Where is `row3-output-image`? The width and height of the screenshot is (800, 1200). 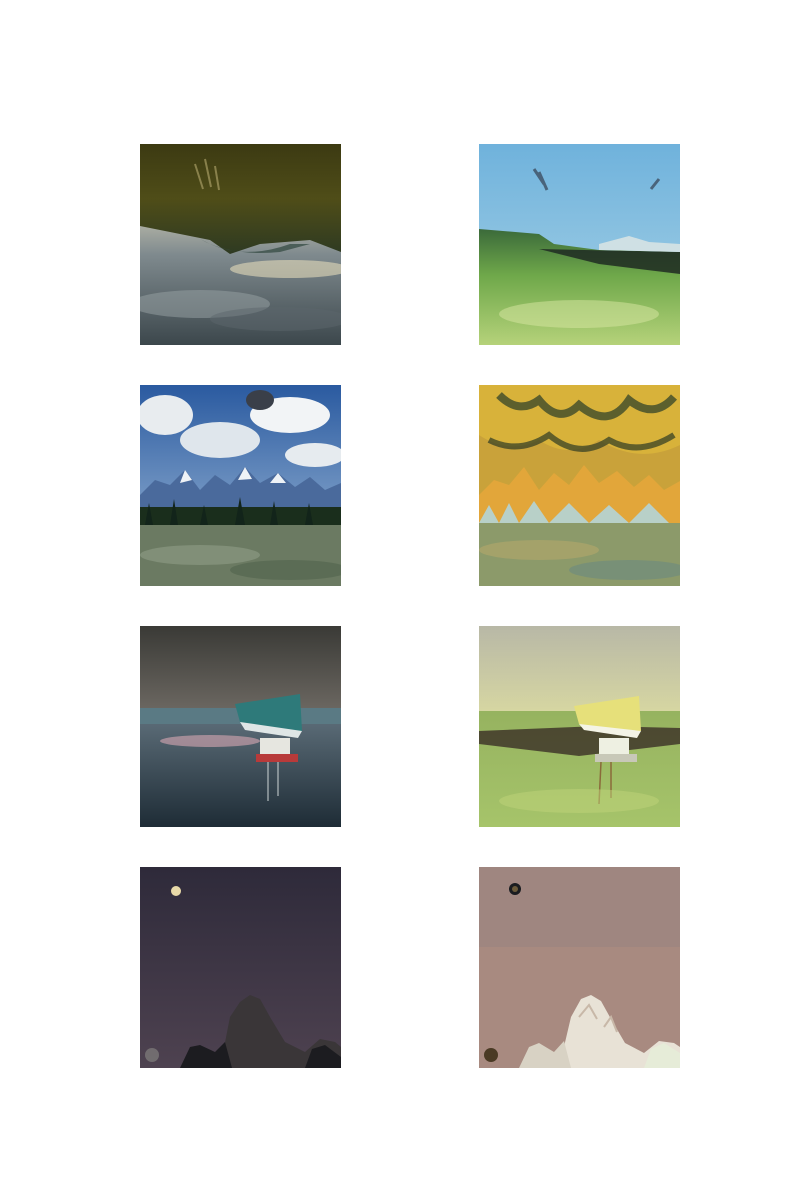 row3-output-image is located at coordinates (579, 726).